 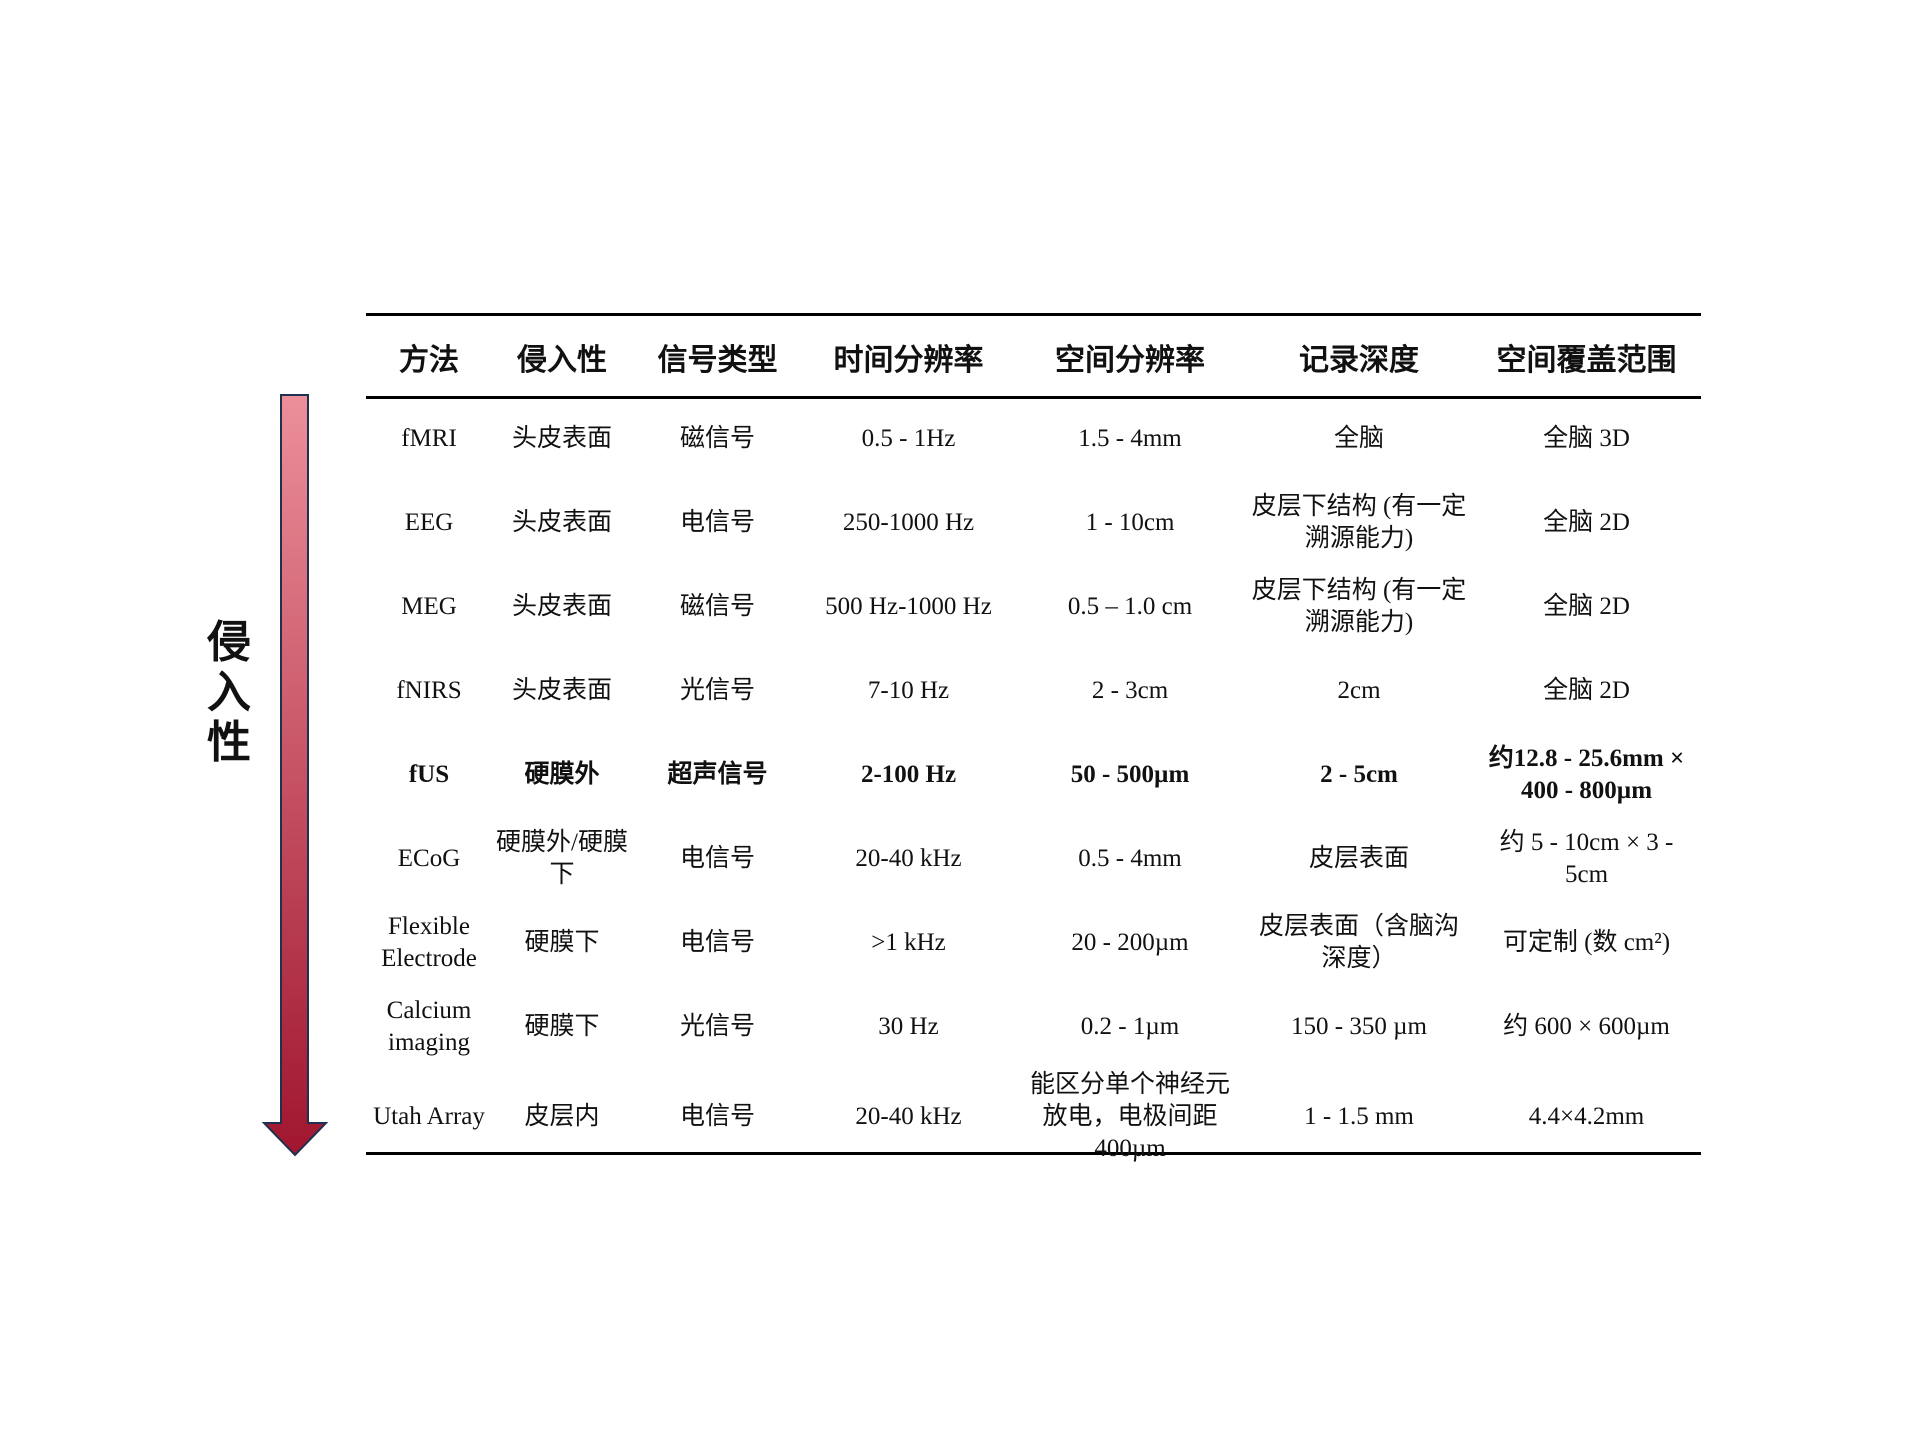 I want to click on cell-recording-depth: 皮层表面（含脑沟深度）, so click(x=1358, y=942).